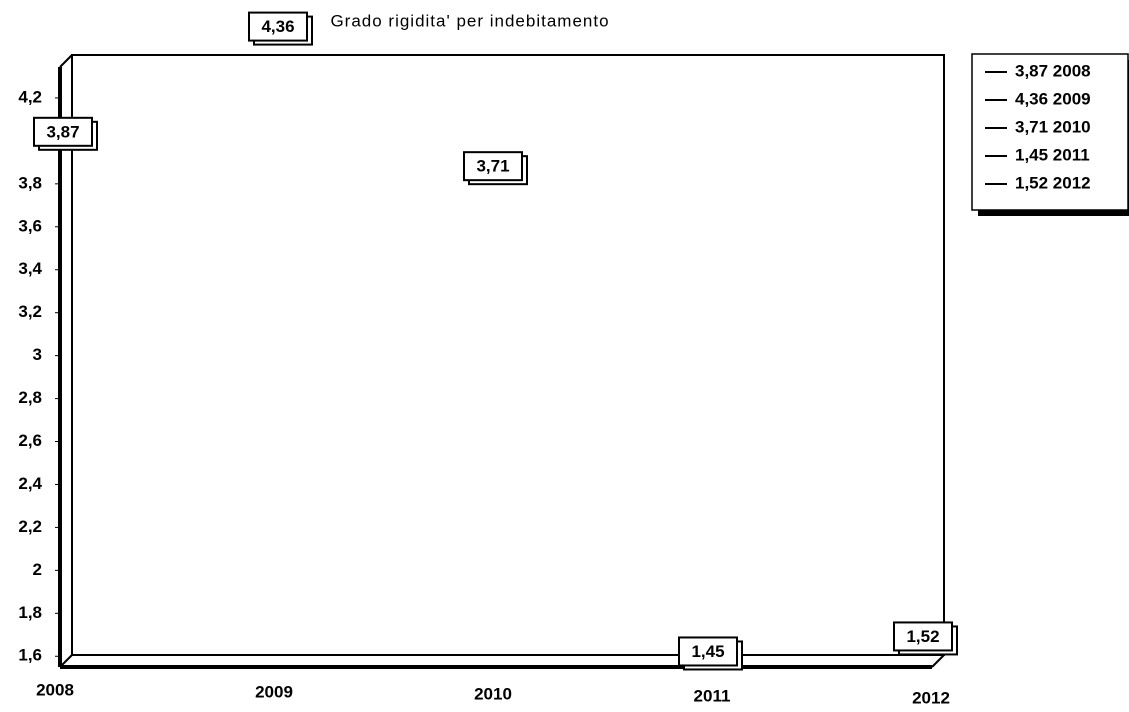  I want to click on y-tick-label: 3,6, so click(30, 225).